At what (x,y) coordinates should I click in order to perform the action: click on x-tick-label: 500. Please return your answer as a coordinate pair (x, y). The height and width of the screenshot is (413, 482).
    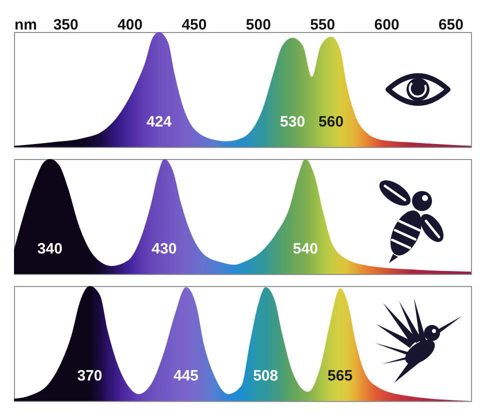
    Looking at the image, I should click on (258, 25).